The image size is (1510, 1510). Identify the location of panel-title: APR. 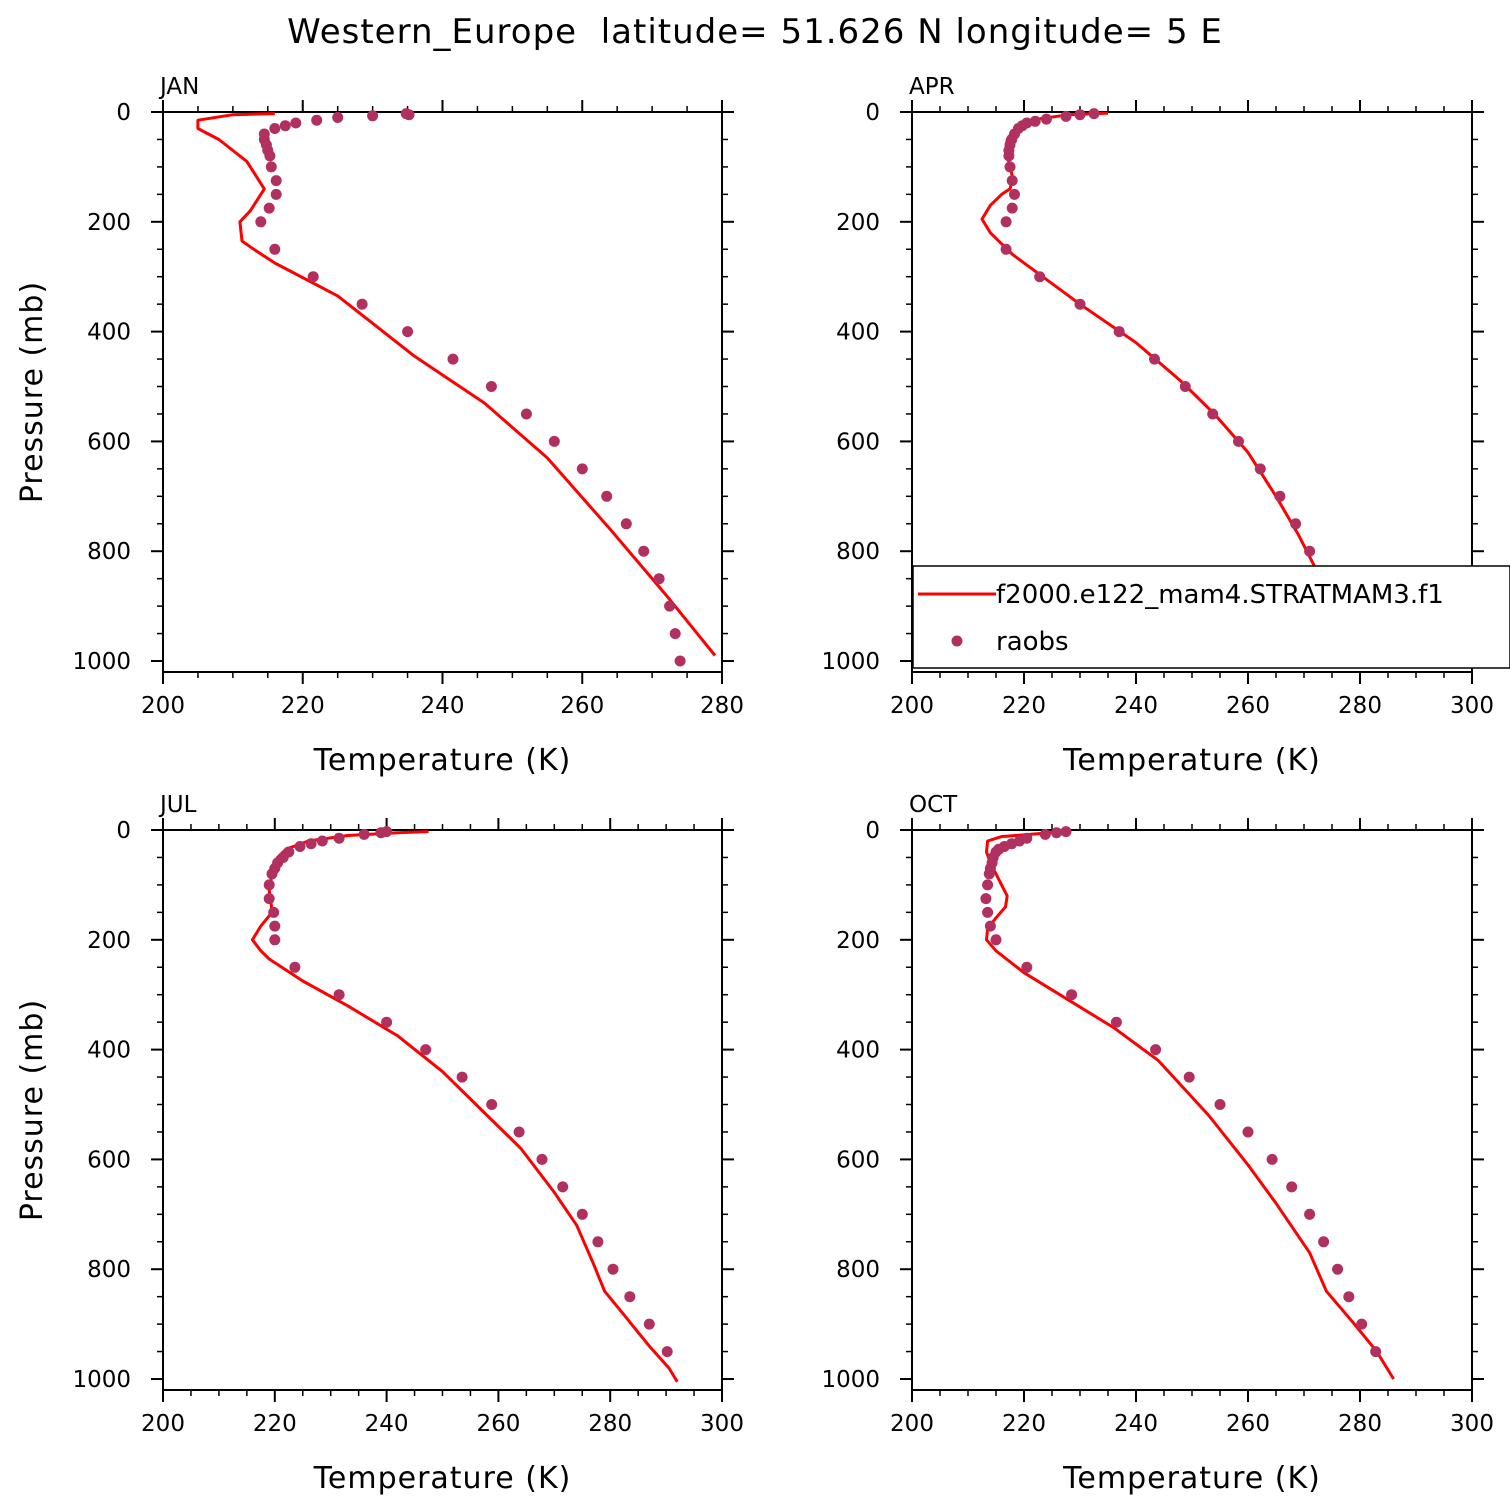
(932, 87).